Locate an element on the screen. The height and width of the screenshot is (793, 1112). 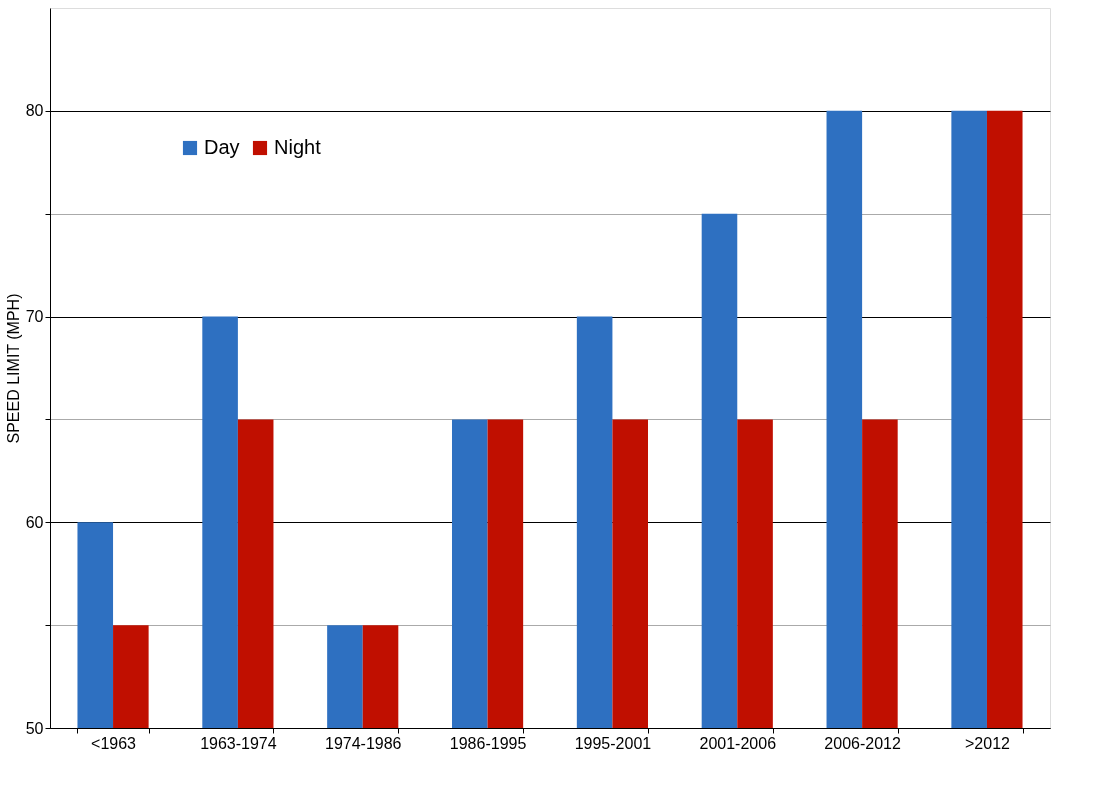
legend-label: Day is located at coordinates (222, 147).